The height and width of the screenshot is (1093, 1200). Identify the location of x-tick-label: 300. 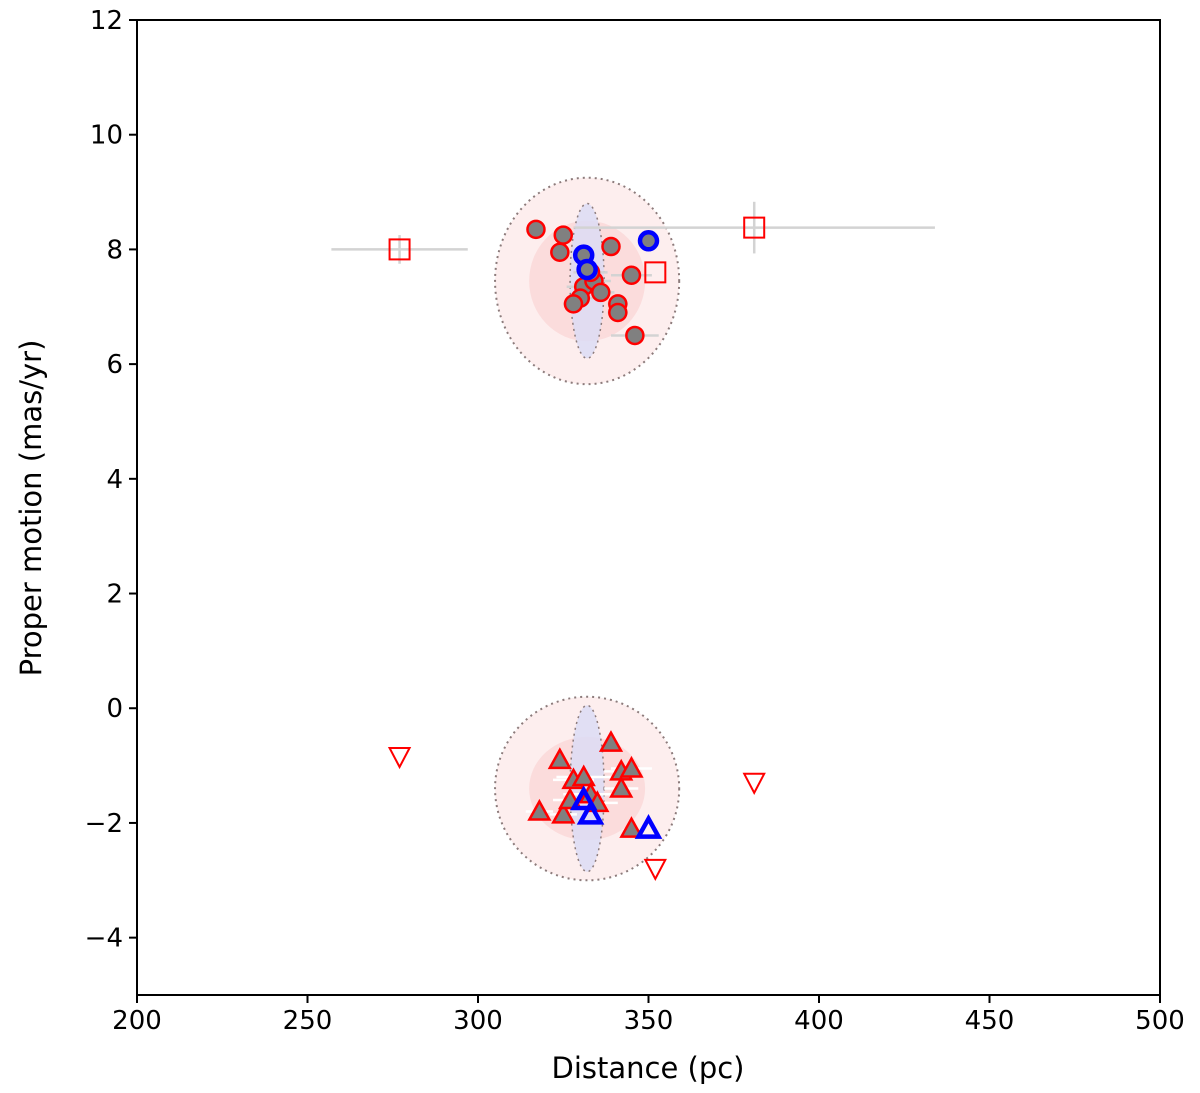
(478, 1021).